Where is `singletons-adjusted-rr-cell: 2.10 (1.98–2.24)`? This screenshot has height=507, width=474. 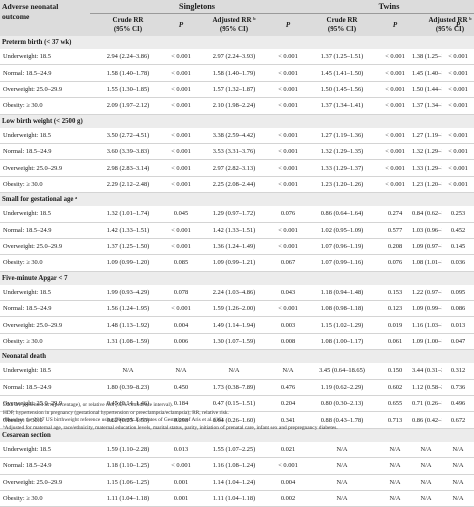 singletons-adjusted-rr-cell: 2.10 (1.98–2.24) is located at coordinates (234, 106).